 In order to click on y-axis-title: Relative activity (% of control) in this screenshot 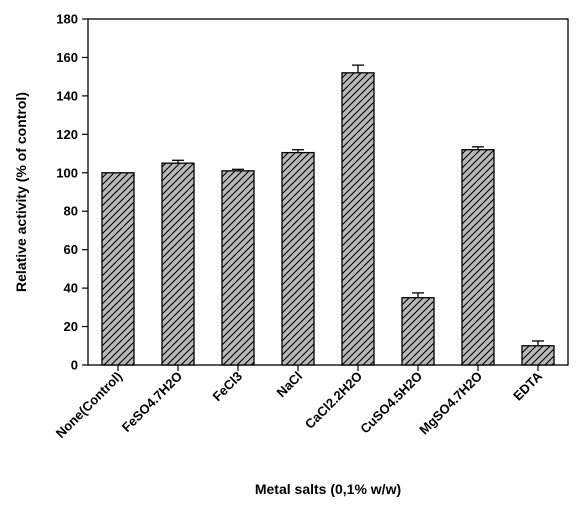, I will do `click(21, 192)`.